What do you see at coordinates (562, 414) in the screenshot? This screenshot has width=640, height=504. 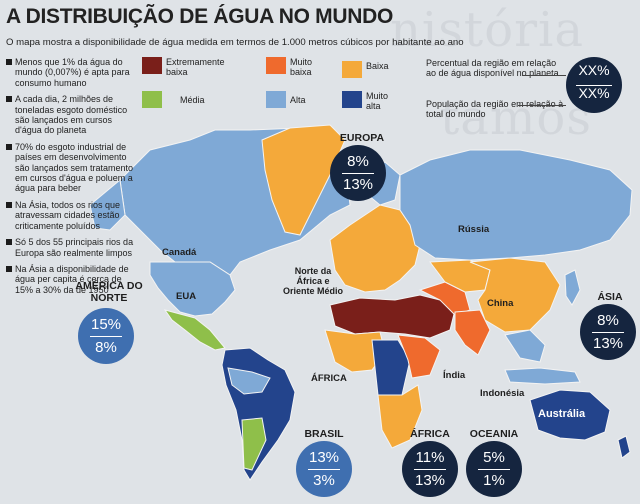 I see `label-australia: Austrália` at bounding box center [562, 414].